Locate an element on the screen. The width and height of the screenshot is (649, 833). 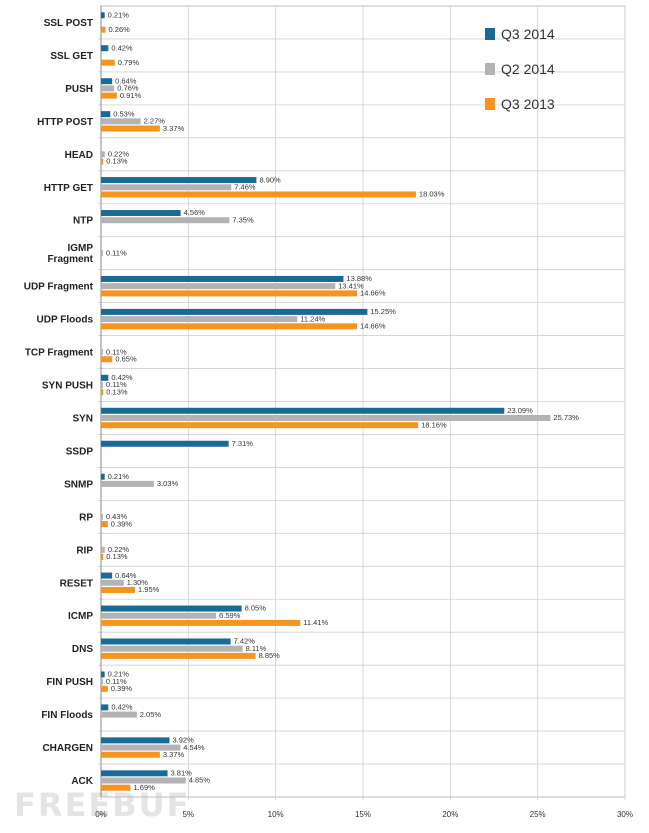
data-label: 7.35% is located at coordinates (243, 219).